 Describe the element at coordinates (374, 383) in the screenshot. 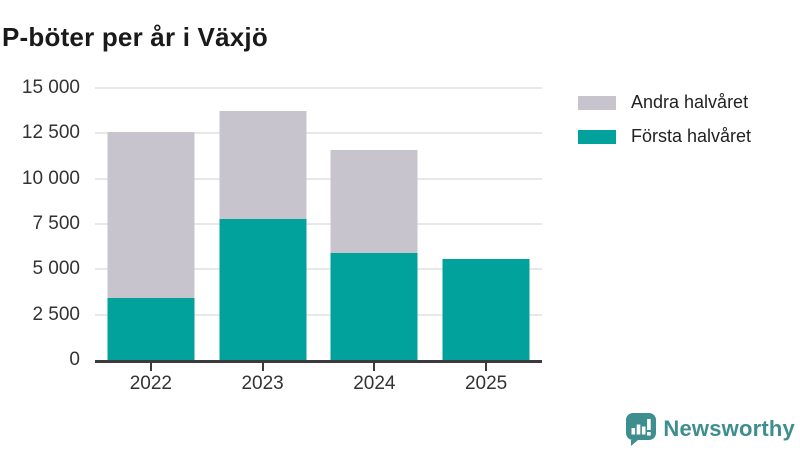

I see `x-axis-label-2024: 2024` at that location.